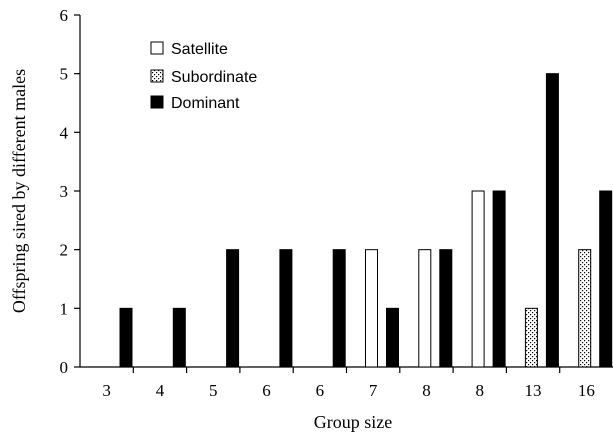  What do you see at coordinates (533, 390) in the screenshot?
I see `x-tick-label: 13` at bounding box center [533, 390].